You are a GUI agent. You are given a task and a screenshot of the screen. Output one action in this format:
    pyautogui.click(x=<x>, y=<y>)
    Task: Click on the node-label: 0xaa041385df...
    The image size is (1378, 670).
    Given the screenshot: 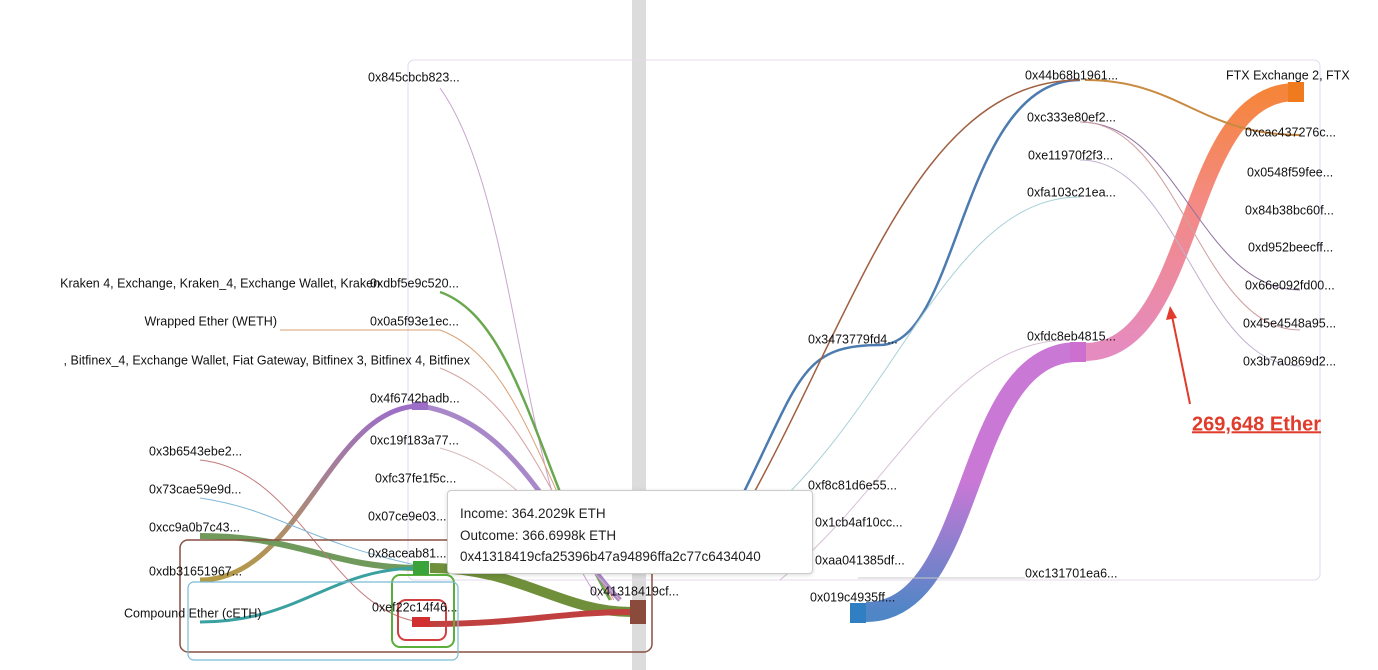 What is the action you would take?
    pyautogui.click(x=860, y=560)
    